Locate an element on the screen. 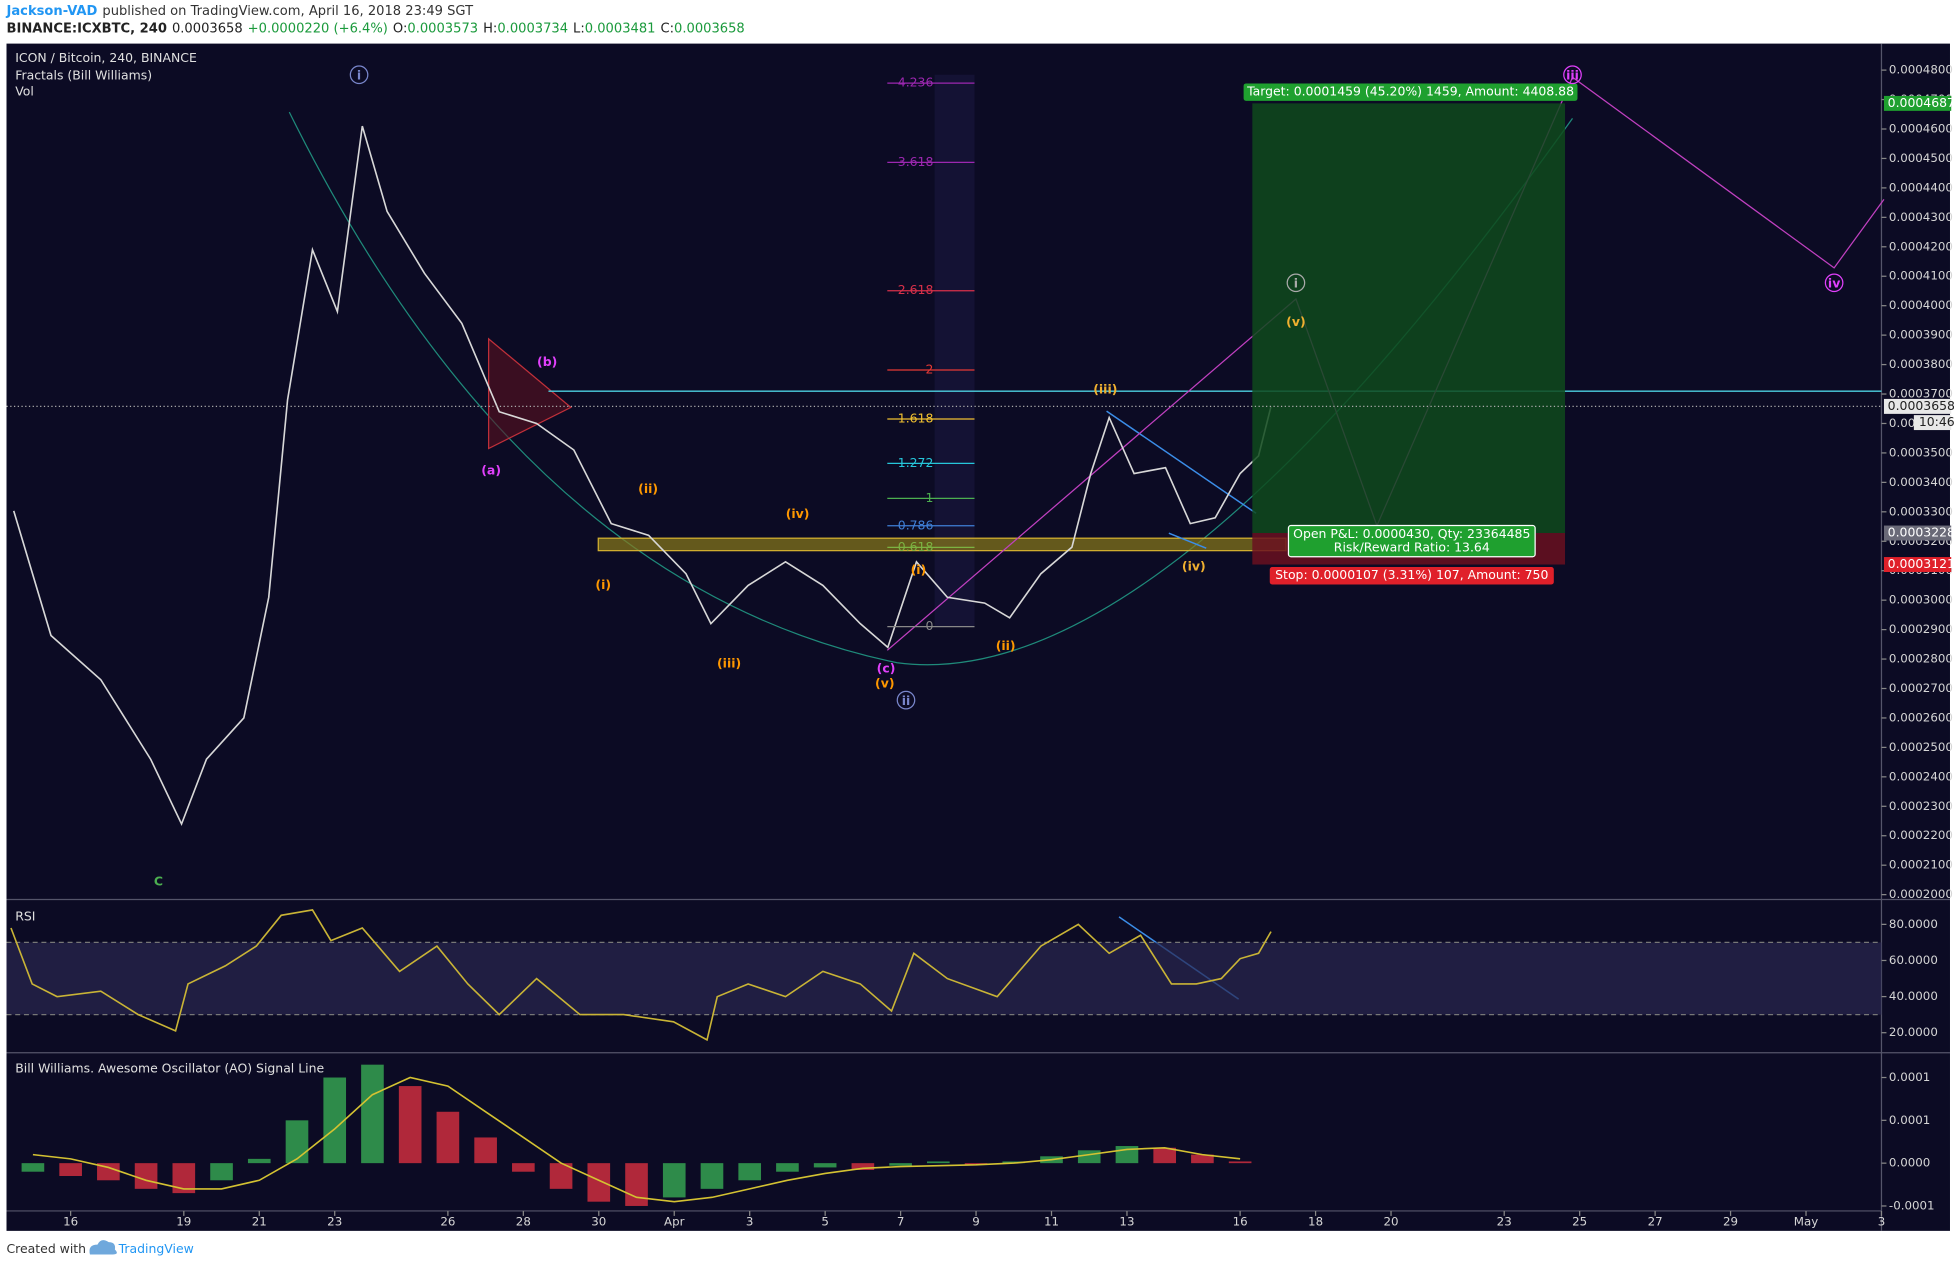 This screenshot has width=1954, height=1267. wave-label: ii is located at coordinates (906, 700).